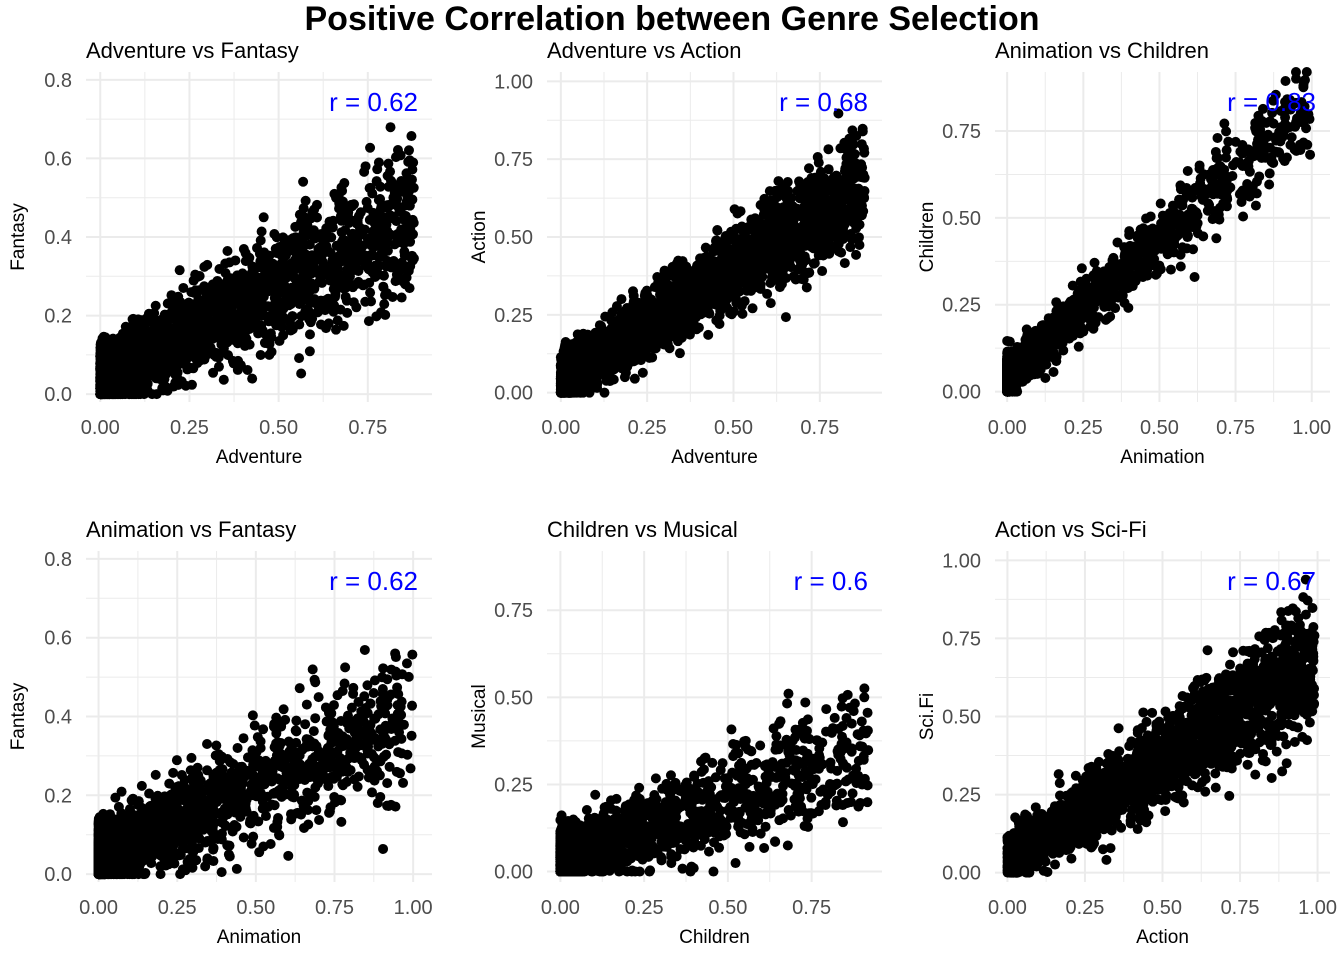 The height and width of the screenshot is (960, 1344). I want to click on x-tick-label: 0.75, so click(819, 428).